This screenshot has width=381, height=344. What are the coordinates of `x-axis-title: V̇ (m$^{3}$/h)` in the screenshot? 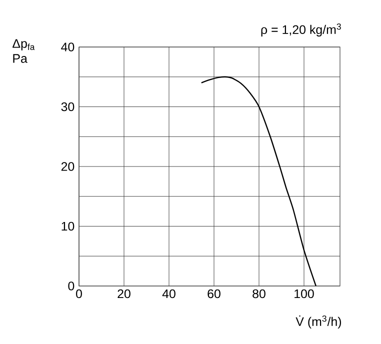 It's located at (319, 322).